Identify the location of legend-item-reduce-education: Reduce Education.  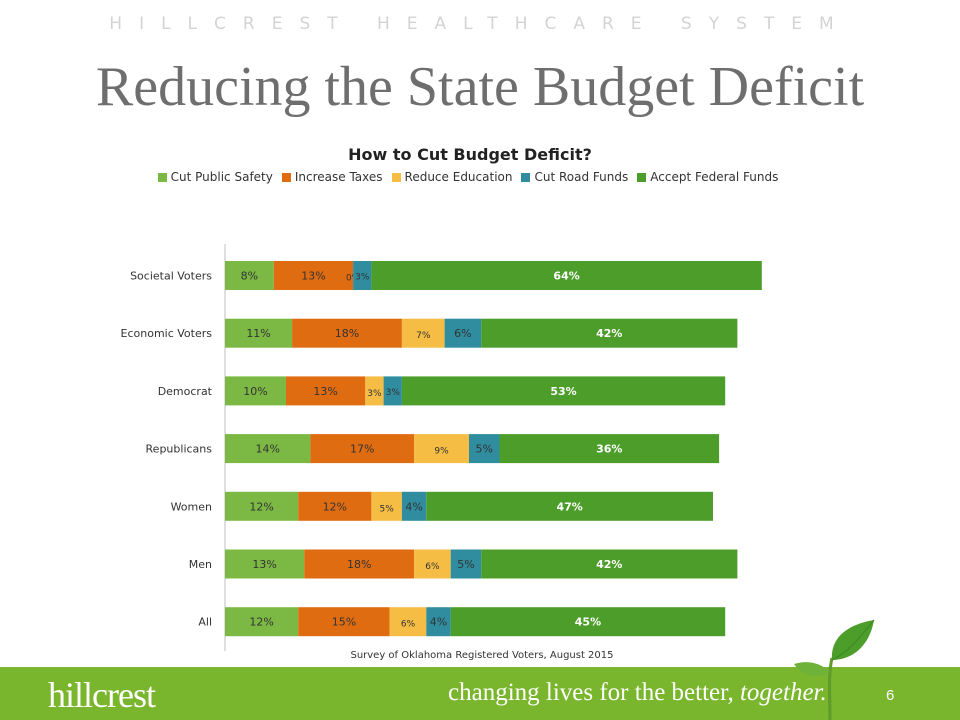
(452, 177).